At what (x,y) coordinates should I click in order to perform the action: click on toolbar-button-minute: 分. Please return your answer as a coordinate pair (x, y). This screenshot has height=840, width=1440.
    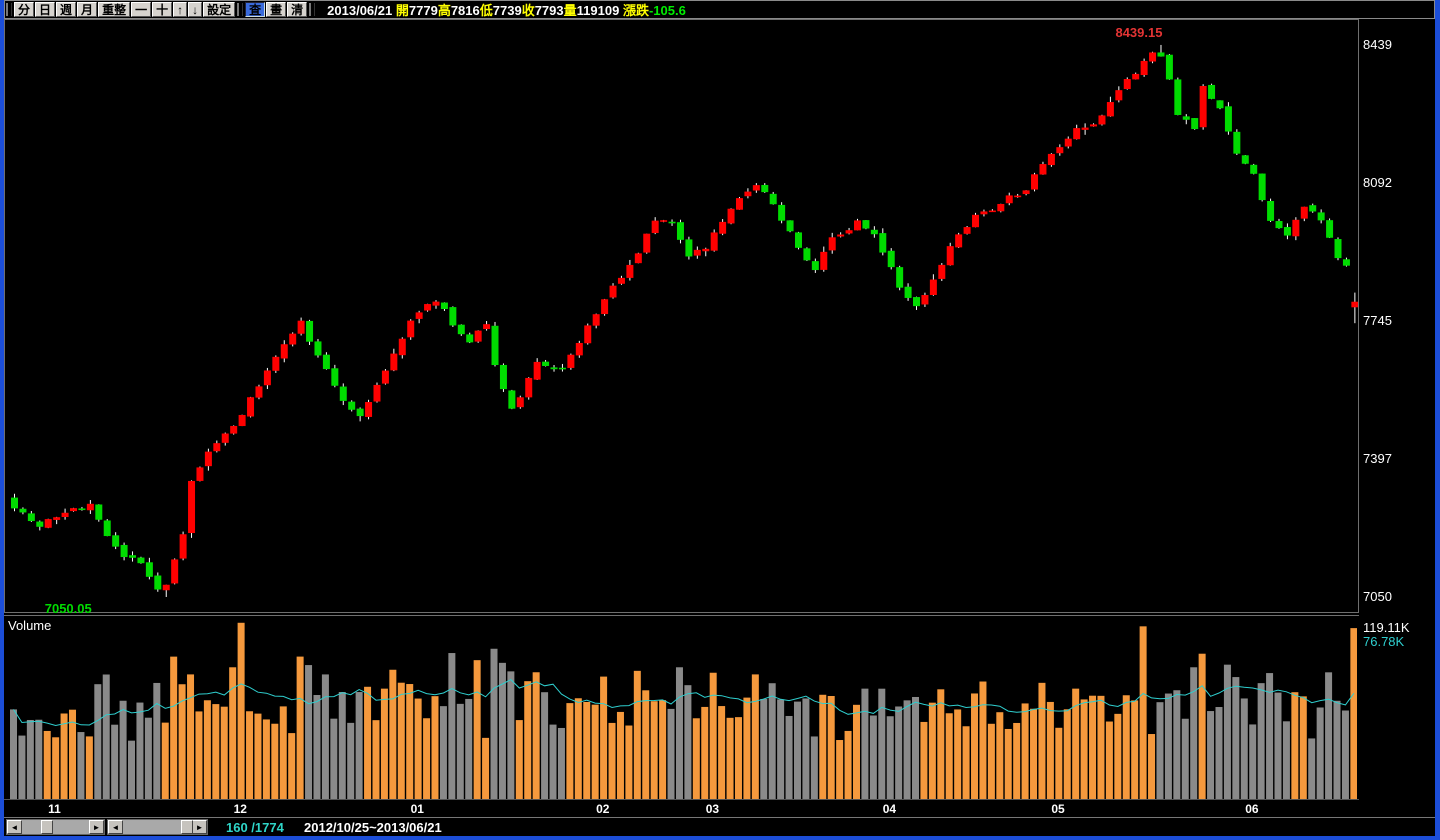
    Looking at the image, I should click on (24, 9).